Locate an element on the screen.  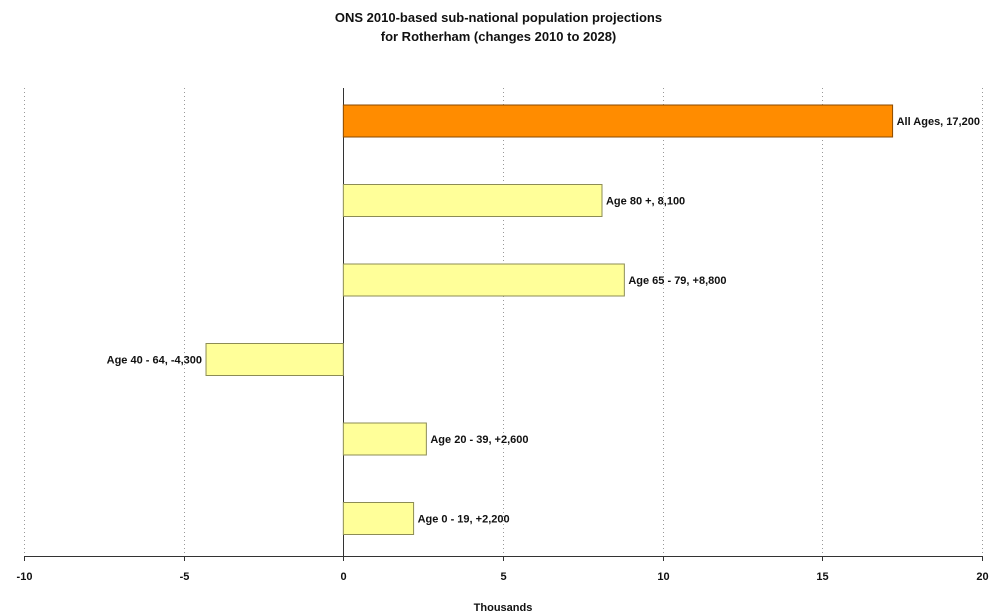
bar-label: Age 20 - 39, +2,600 is located at coordinates (479, 440).